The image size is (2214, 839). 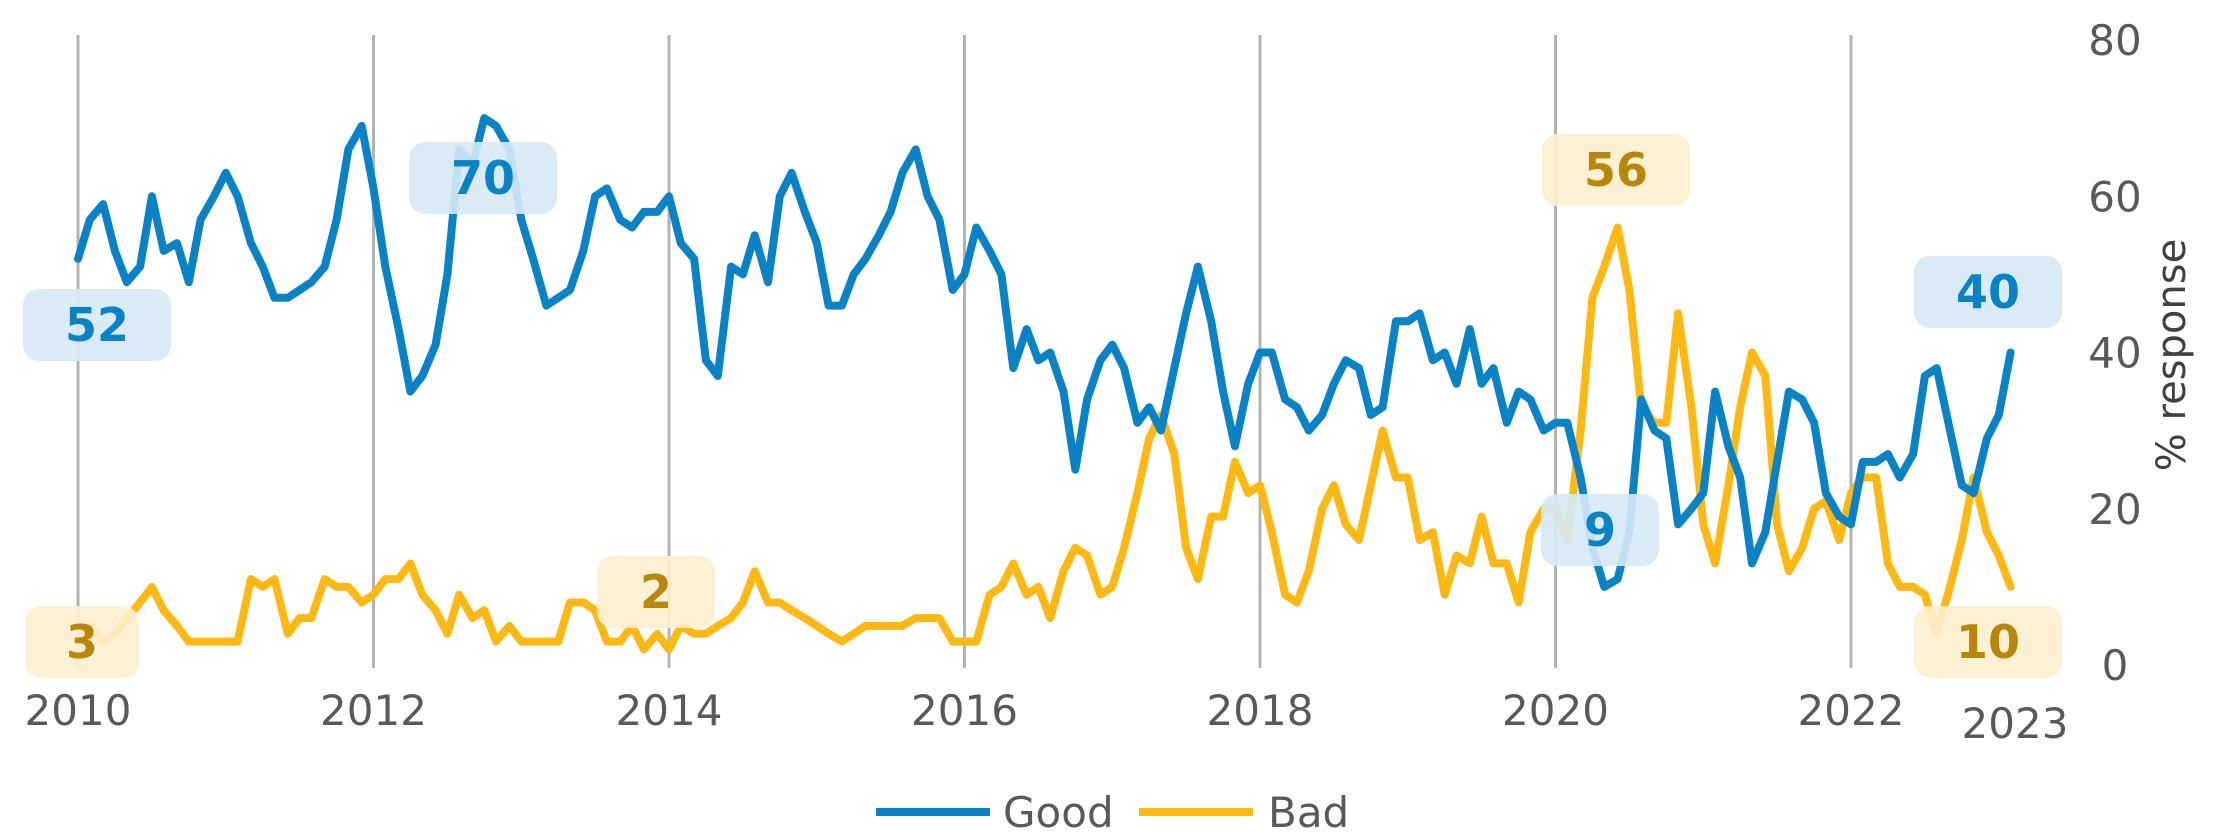 I want to click on y-tick-40: 40, so click(x=2114, y=353).